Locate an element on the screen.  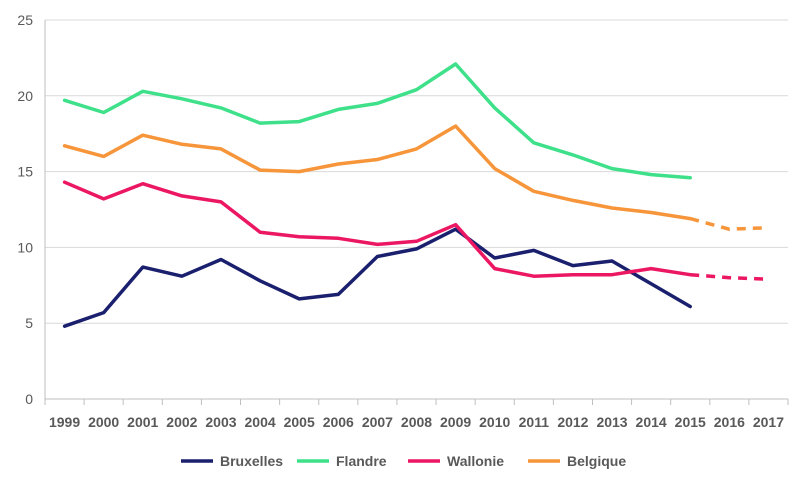
x-tick-label: 2015 is located at coordinates (690, 422).